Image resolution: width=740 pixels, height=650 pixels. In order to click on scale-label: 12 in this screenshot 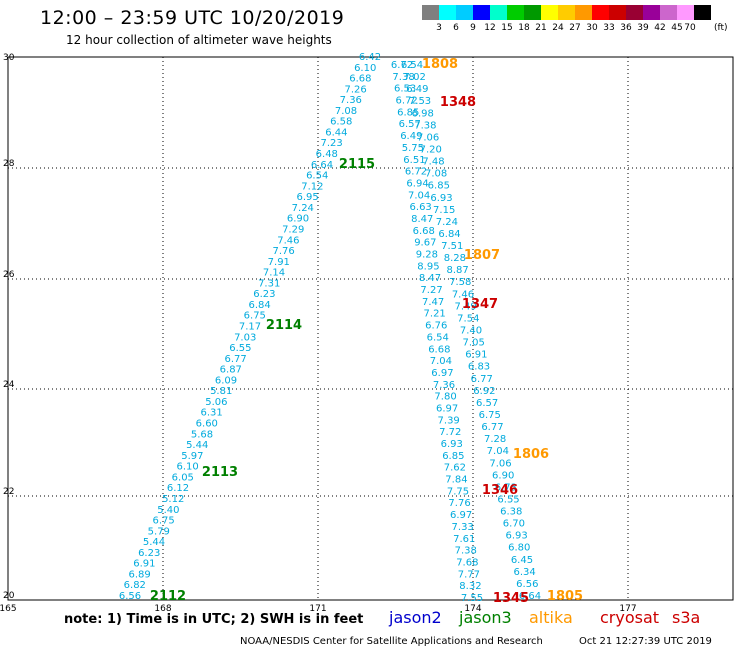, I will do `click(490, 28)`.